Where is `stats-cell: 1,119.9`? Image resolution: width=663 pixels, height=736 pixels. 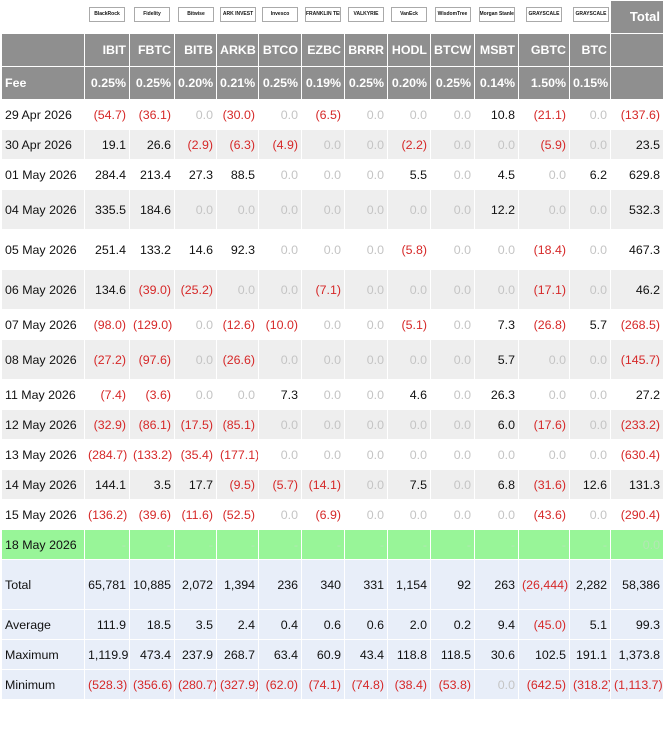 stats-cell: 1,119.9 is located at coordinates (107, 654).